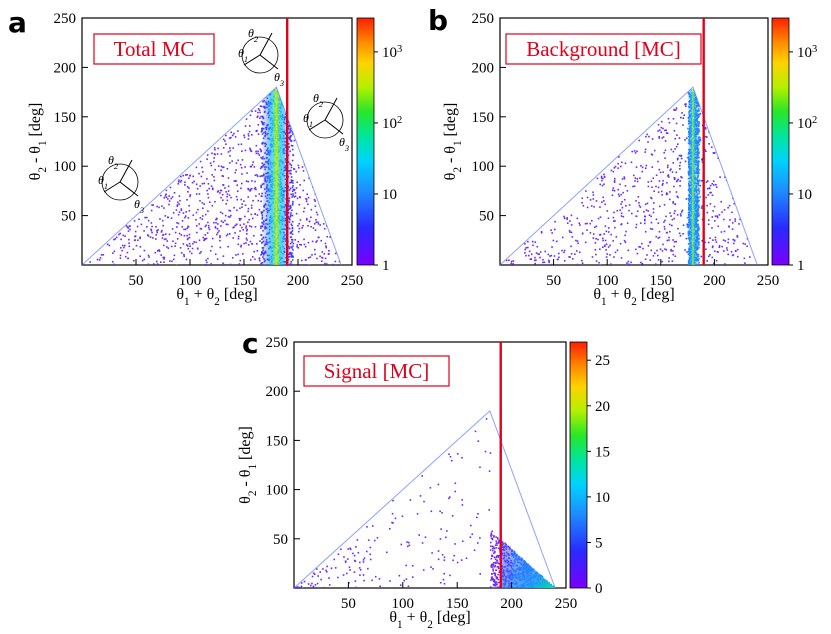  I want to click on panel-letter: c, so click(250, 343).